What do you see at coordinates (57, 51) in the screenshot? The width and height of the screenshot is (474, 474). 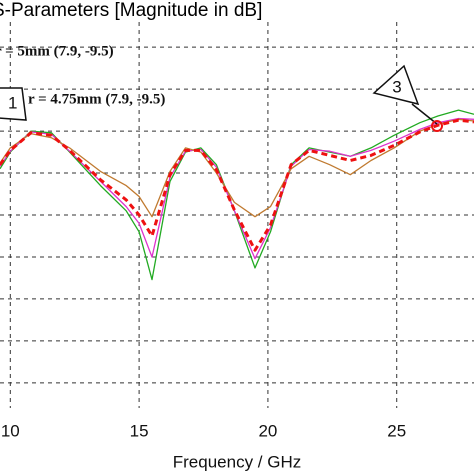 I see `legend-entry: r = 5mm (7.9, -9.5)` at bounding box center [57, 51].